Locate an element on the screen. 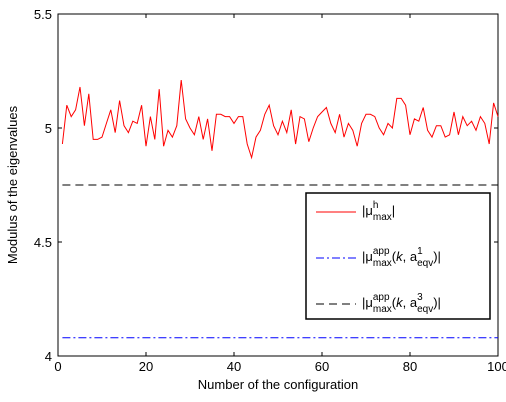 The image size is (506, 402). x-tick-label: 0 is located at coordinates (57, 366).